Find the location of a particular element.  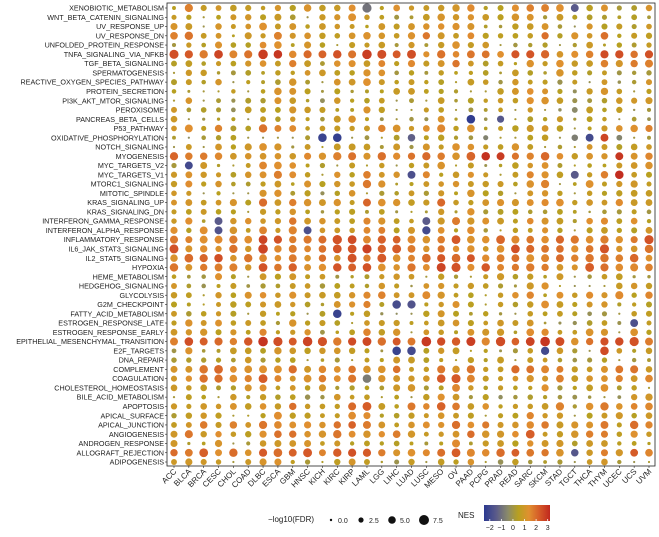

dot-e2f-targets-skcm is located at coordinates (545, 350).